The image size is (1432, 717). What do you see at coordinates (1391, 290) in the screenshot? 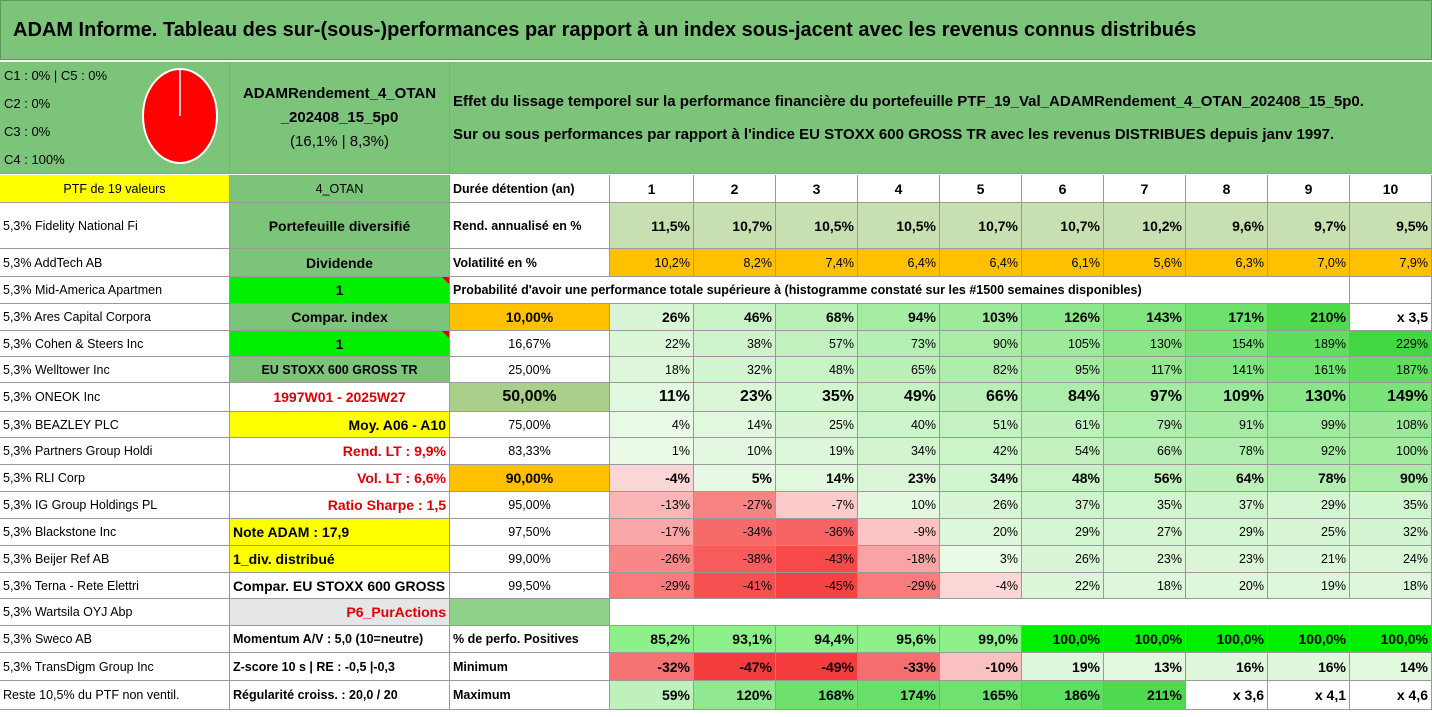
I see `empty-cell` at bounding box center [1391, 290].